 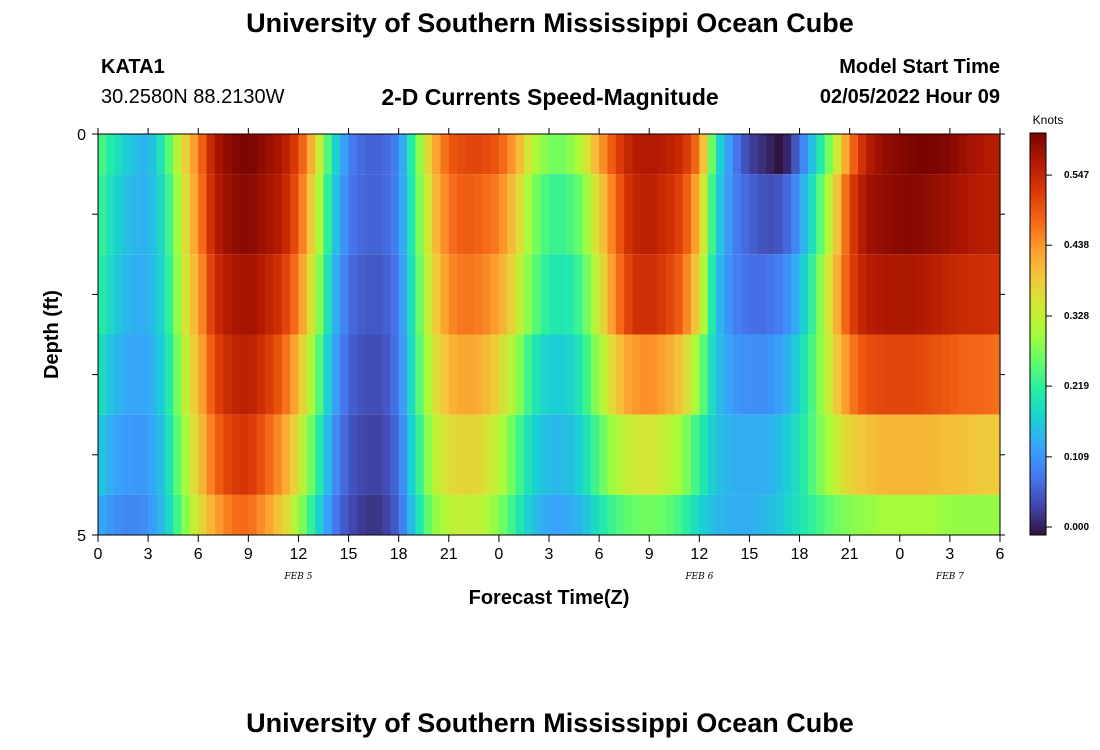 I want to click on x-tick-label: 6, so click(x=1000, y=554).